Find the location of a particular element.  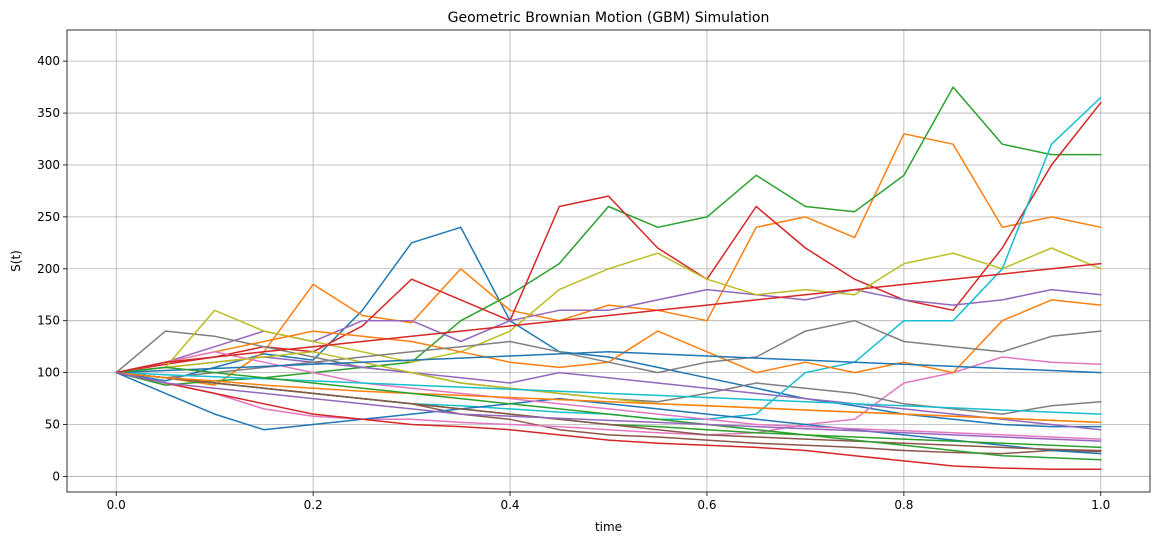

y-tick-label: 350 is located at coordinates (48, 113).